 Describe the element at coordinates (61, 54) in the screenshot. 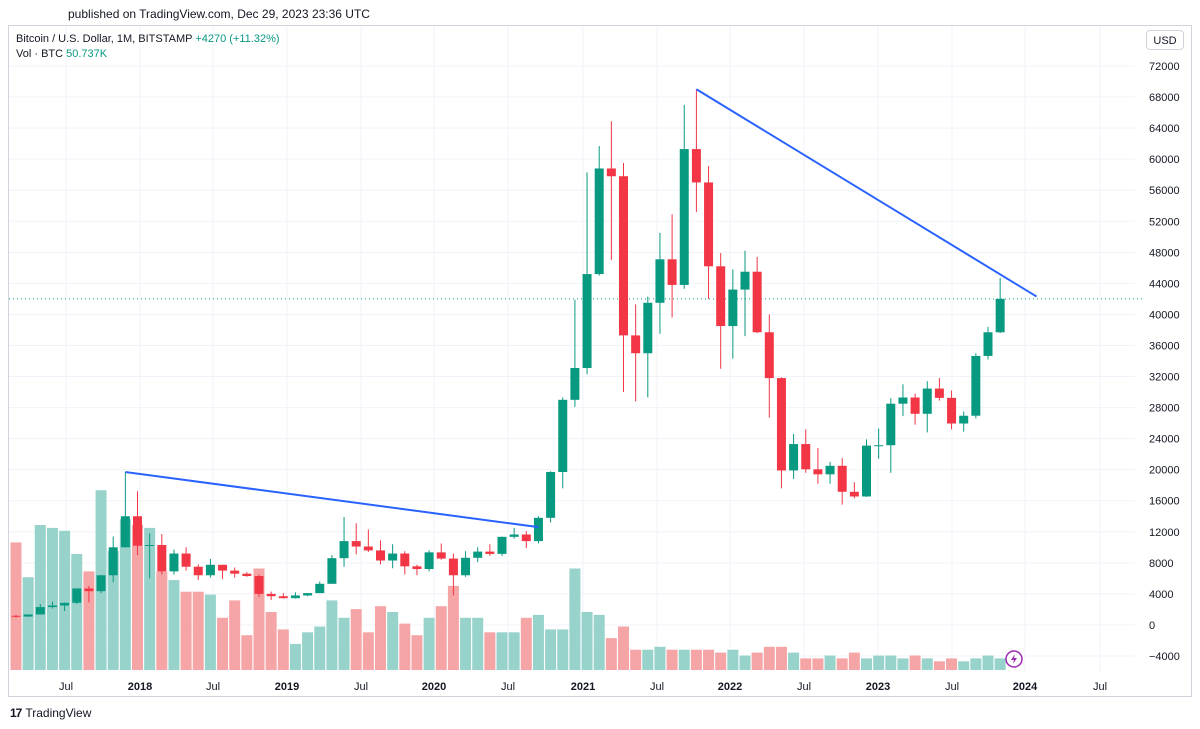

I see `volume-legend: Vol · BTC 50.737K` at that location.